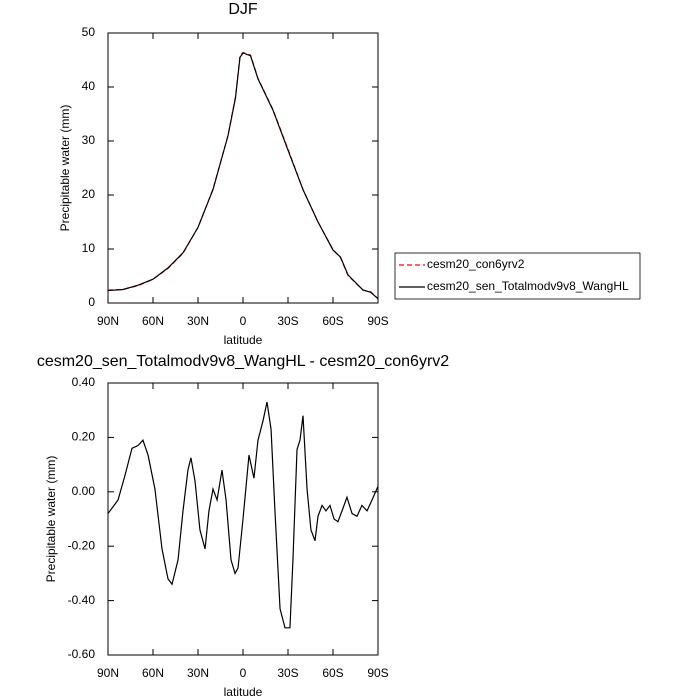 This screenshot has height=700, width=700. I want to click on y-tick-label: 20, so click(89, 194).